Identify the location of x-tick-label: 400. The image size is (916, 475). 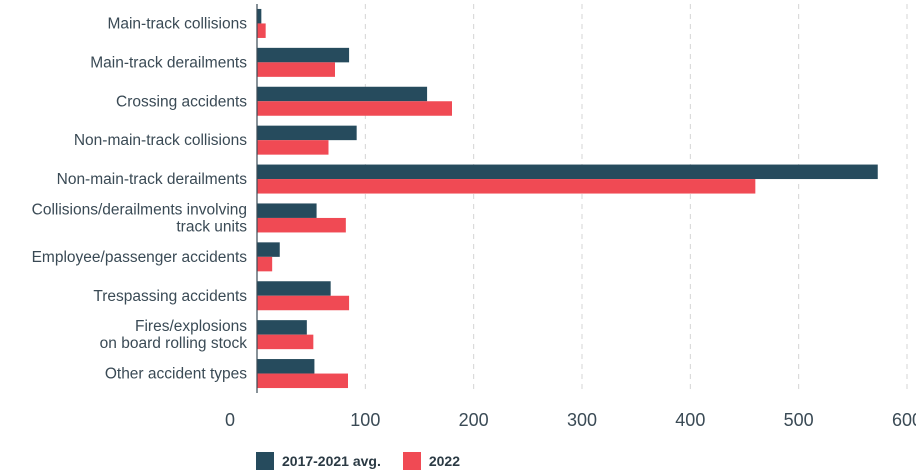
(690, 420).